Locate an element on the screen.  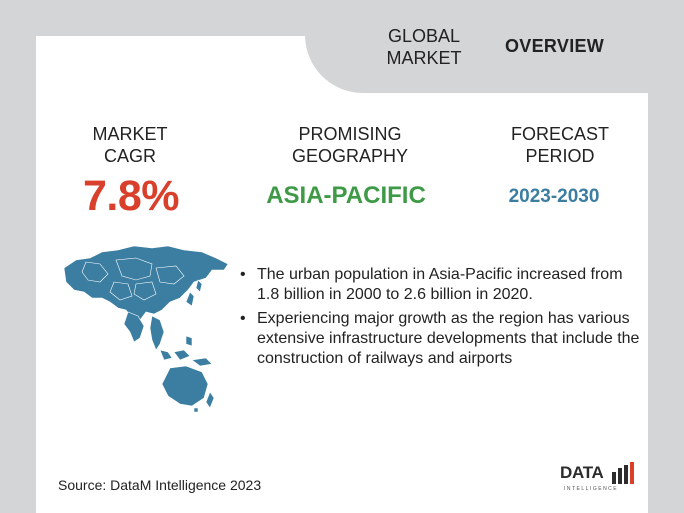
stat-value-cagr: 7.8% is located at coordinates (131, 196).